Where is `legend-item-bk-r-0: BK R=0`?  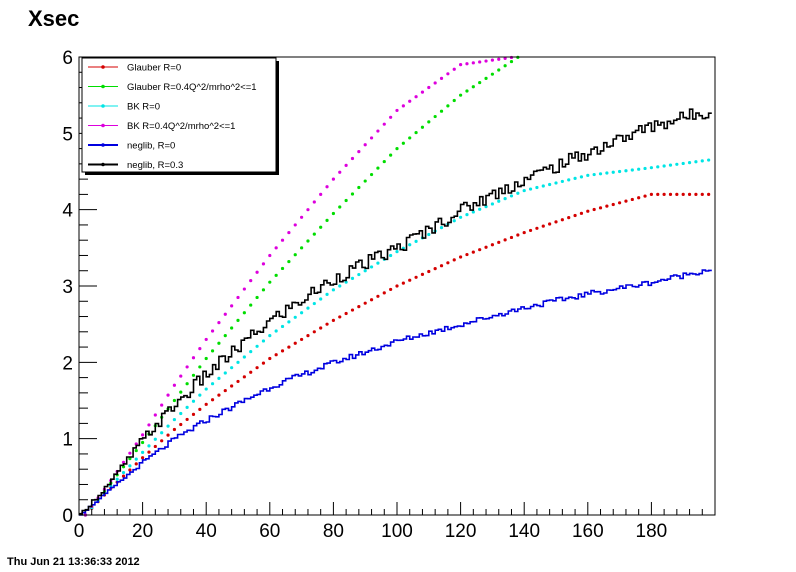
legend-item-bk-r-0: BK R=0 is located at coordinates (124, 107).